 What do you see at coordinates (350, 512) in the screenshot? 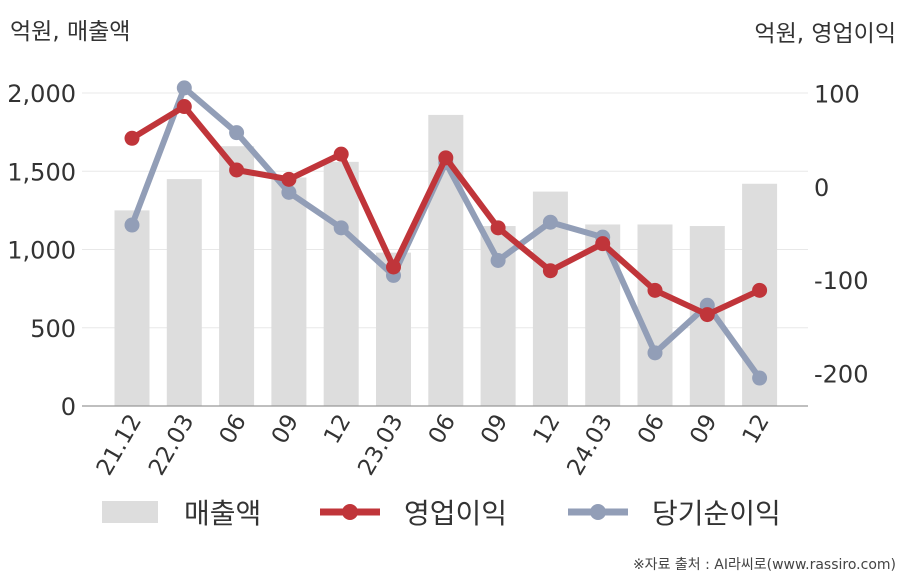
I see `legend-swatch-operating-profit` at bounding box center [350, 512].